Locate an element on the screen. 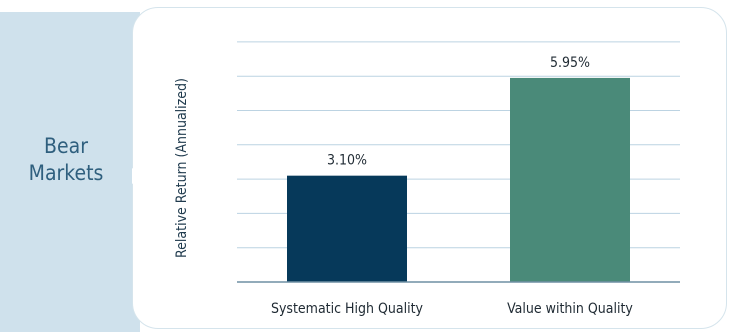 The height and width of the screenshot is (332, 731). panel-label-line2: Markets is located at coordinates (66, 173).